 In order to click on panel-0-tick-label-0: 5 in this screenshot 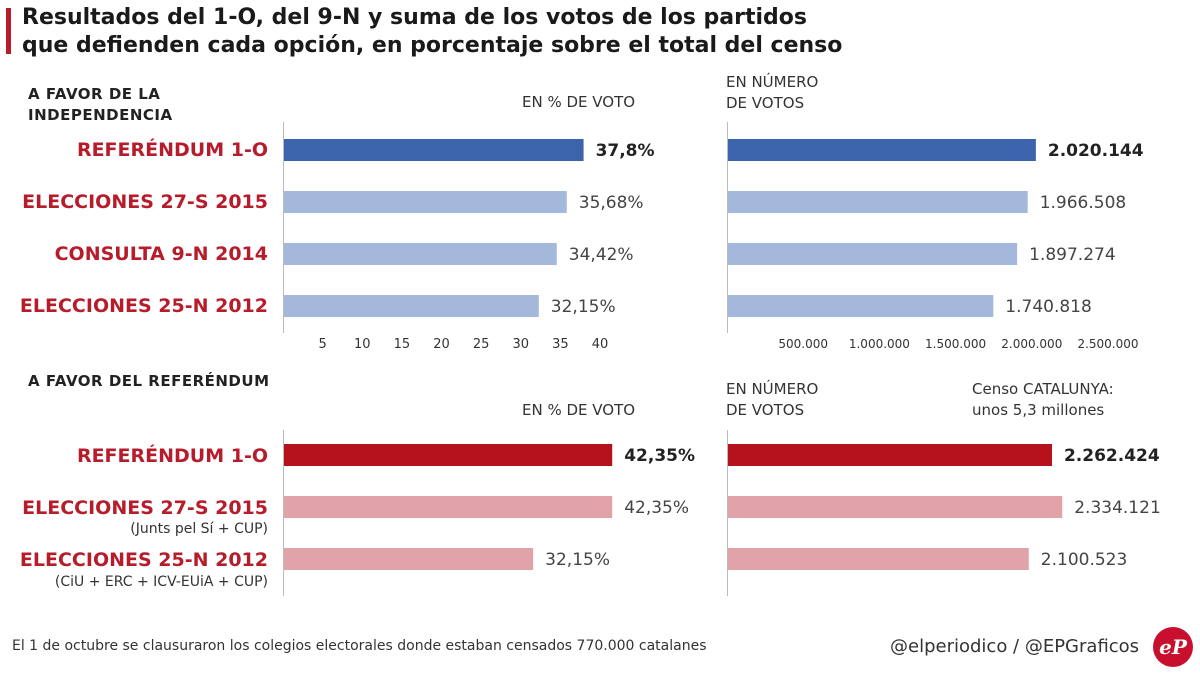, I will do `click(322, 344)`.